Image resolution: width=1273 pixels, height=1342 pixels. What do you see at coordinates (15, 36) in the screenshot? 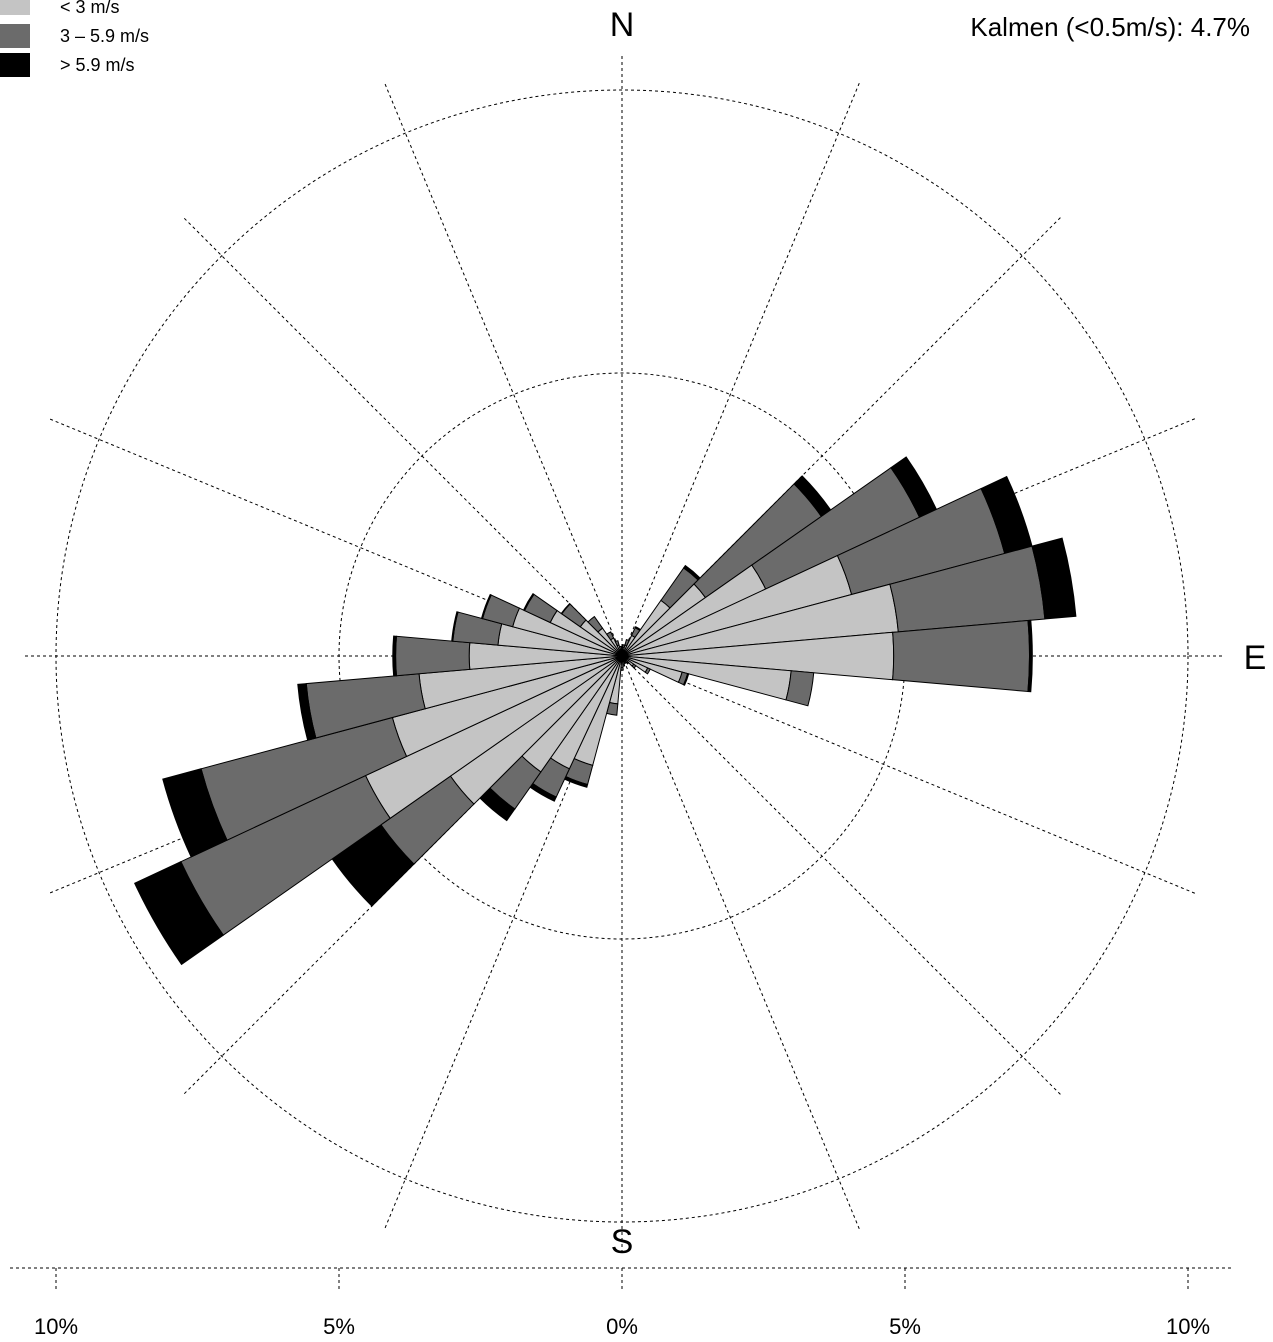
I see `legend-swatch-mid` at bounding box center [15, 36].